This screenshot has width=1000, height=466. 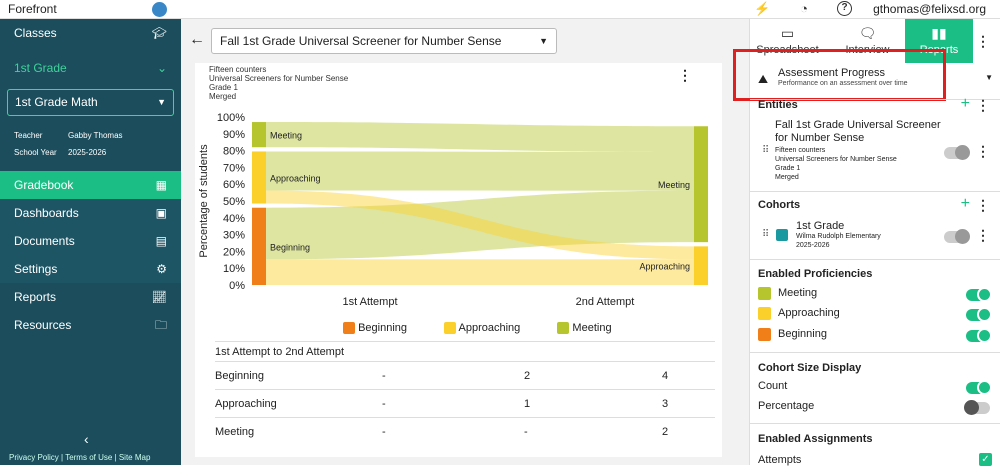 I want to click on percentage-label: Percentage, so click(x=786, y=406).